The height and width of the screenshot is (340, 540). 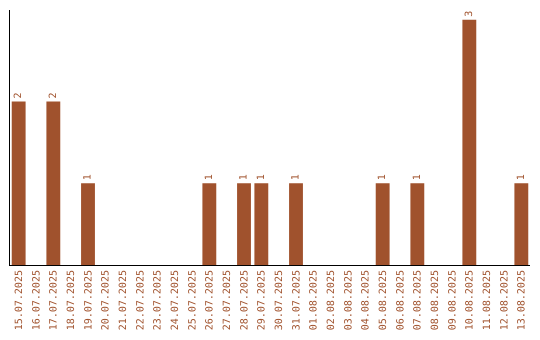 I want to click on x-tick-label: 21.07.2025, so click(x=123, y=300).